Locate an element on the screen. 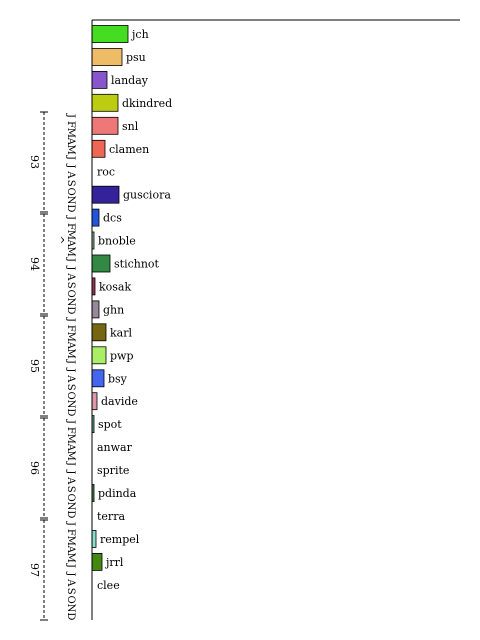 The width and height of the screenshot is (480, 640). bar-clamen is located at coordinates (98, 148).